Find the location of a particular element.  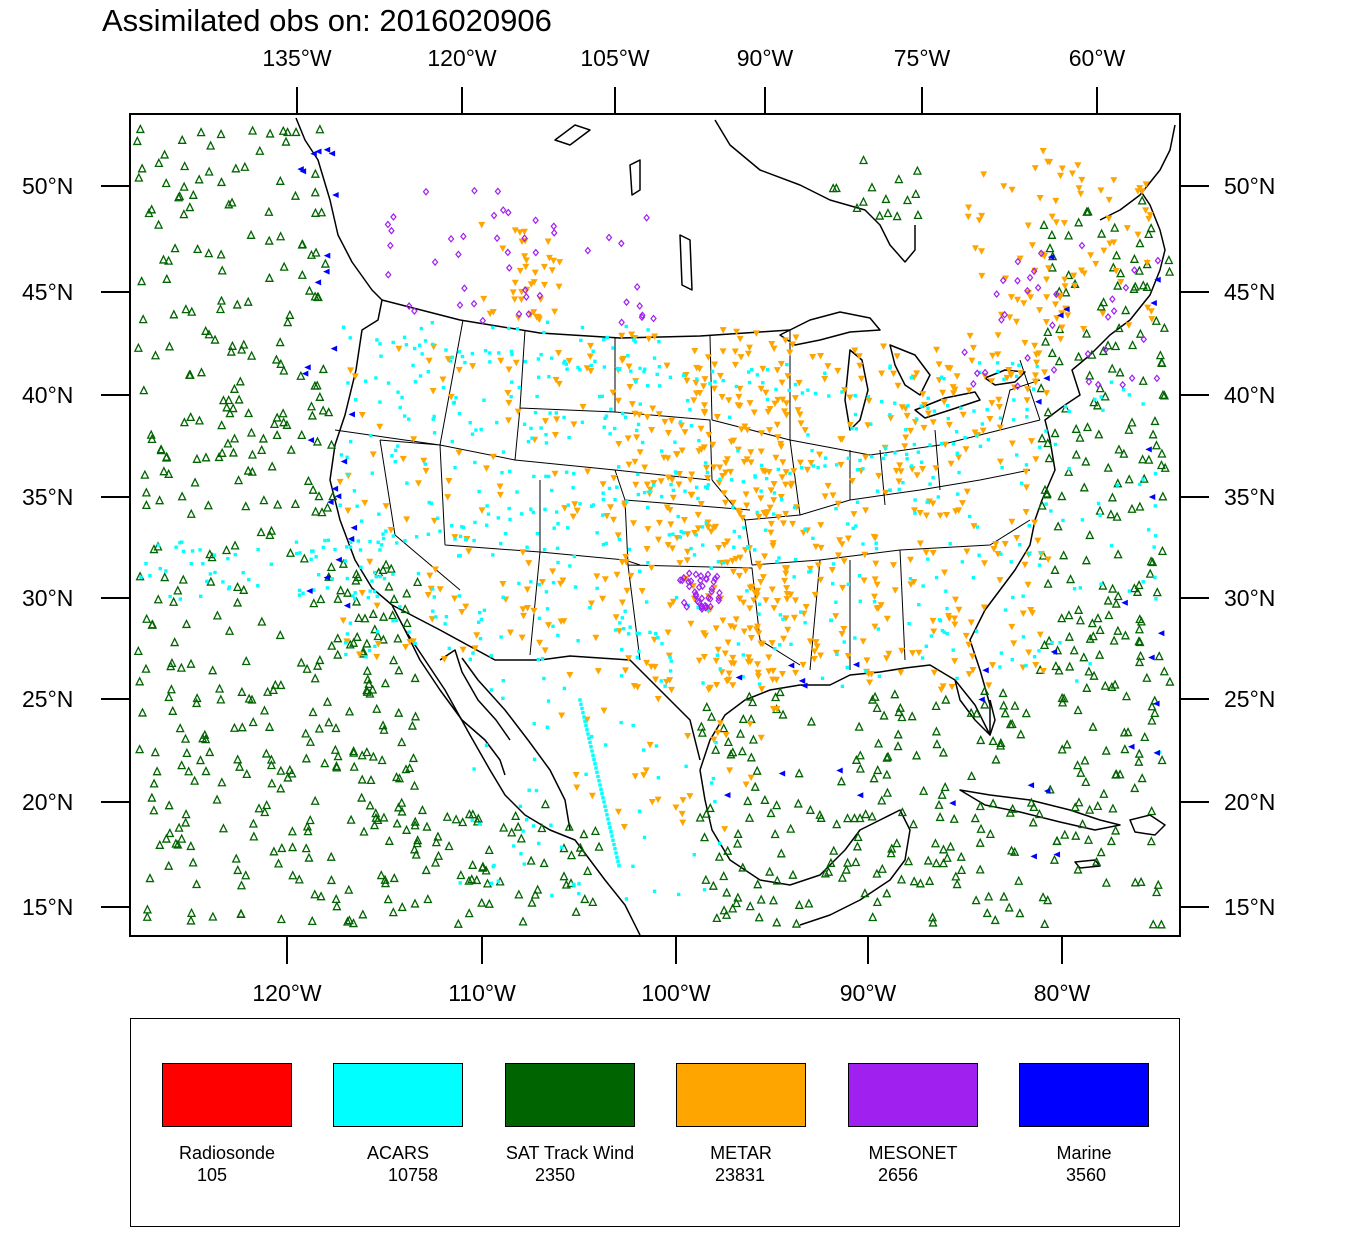

left-lat-label: 50°N is located at coordinates (47, 186).